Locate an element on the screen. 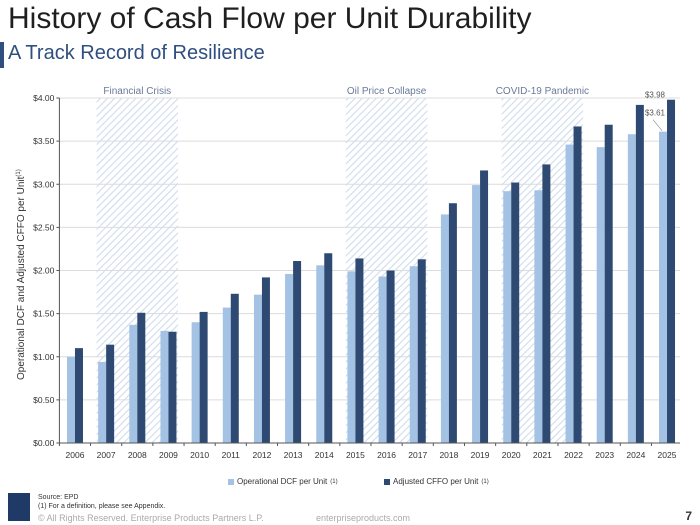  x-tick-label: 2019 is located at coordinates (480, 455).